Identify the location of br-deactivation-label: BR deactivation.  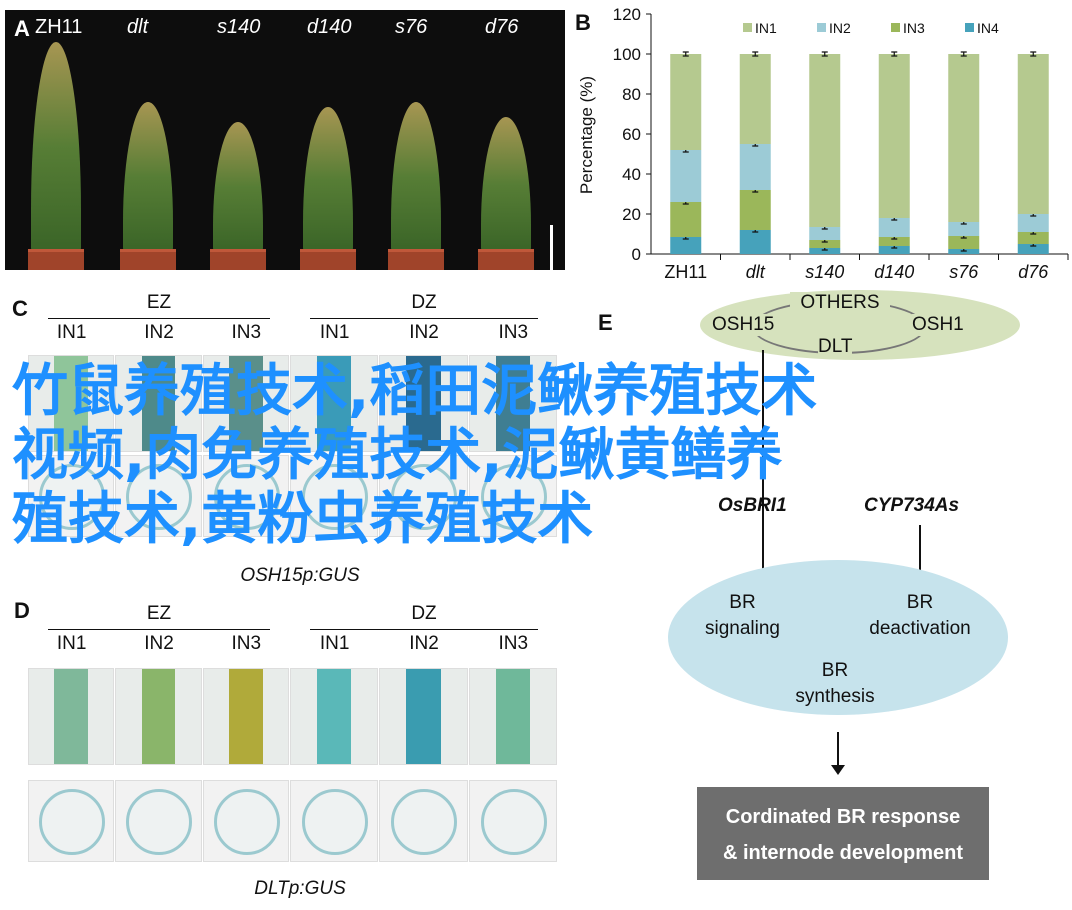
(920, 615).